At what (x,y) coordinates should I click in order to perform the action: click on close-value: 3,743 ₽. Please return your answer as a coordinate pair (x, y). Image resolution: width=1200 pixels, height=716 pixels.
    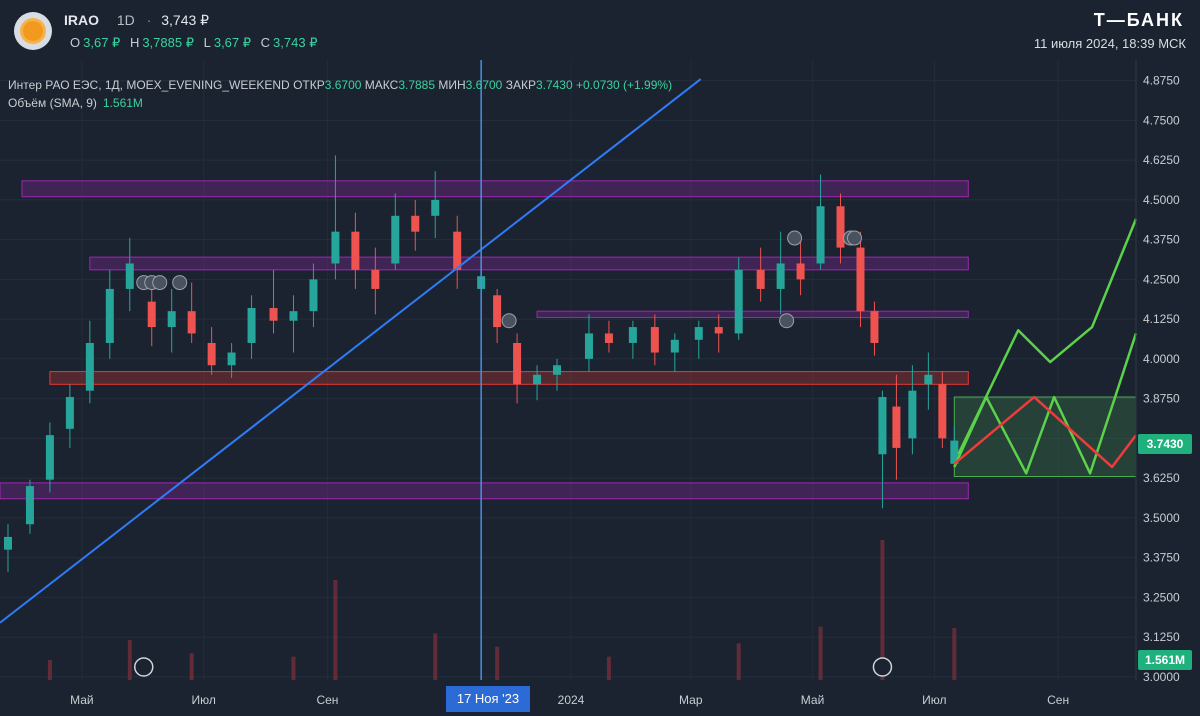
    Looking at the image, I should click on (295, 42).